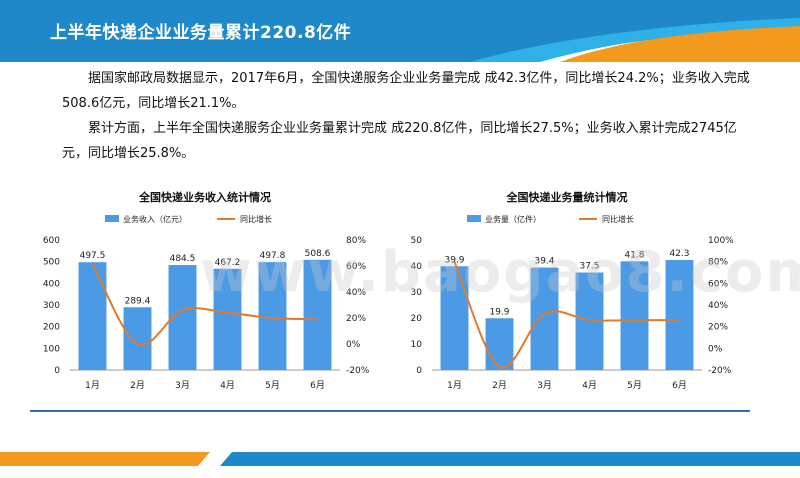 Image resolution: width=800 pixels, height=478 pixels. Describe the element at coordinates (417, 293) in the screenshot. I see `volume-ytick-3: 30` at that location.